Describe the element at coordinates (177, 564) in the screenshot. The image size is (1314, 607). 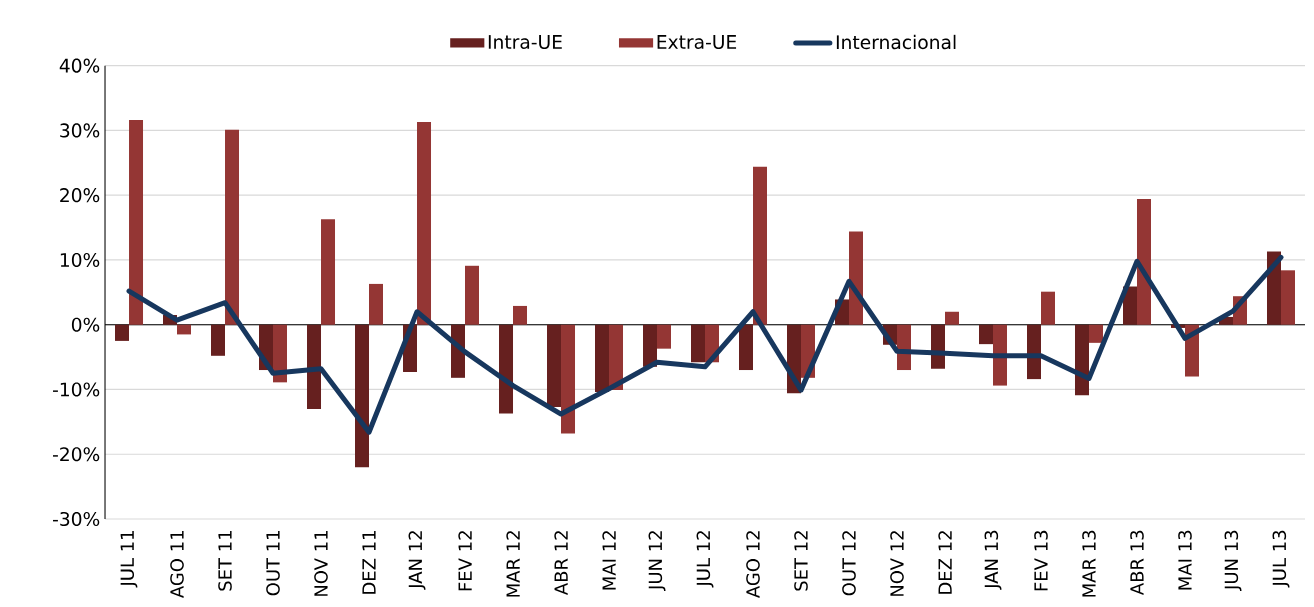
I see `x-tick-label: AGO 11` at that location.